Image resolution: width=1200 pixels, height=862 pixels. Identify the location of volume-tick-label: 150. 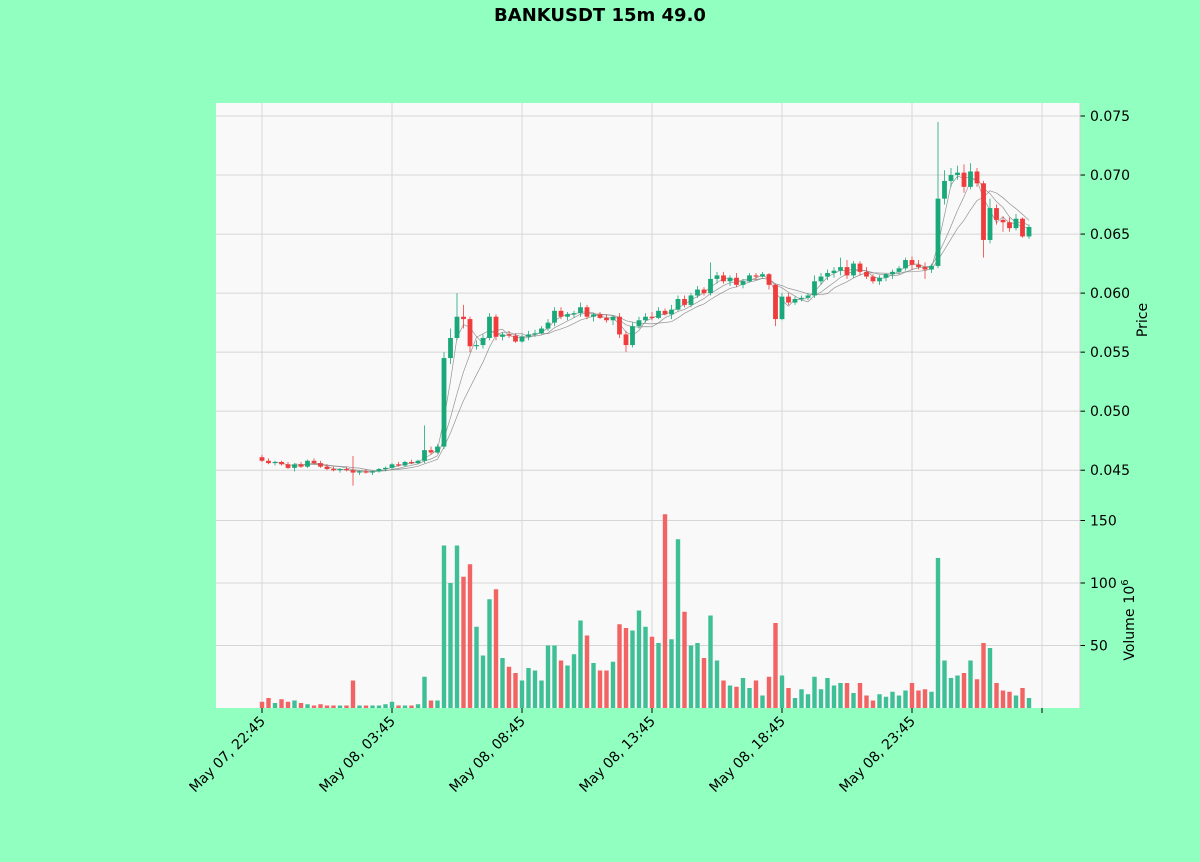
(1103, 522).